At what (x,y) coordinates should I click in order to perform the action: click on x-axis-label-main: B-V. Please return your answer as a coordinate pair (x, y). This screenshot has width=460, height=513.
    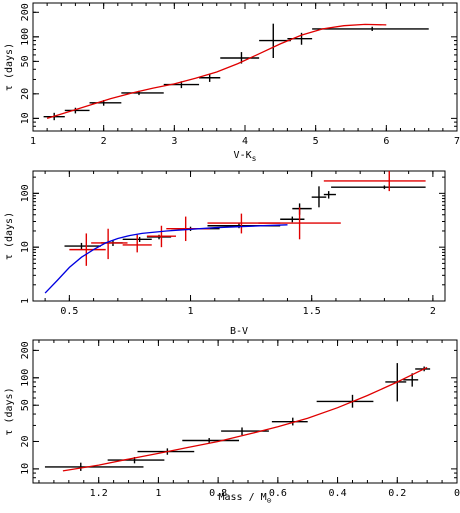
    Looking at the image, I should click on (239, 331).